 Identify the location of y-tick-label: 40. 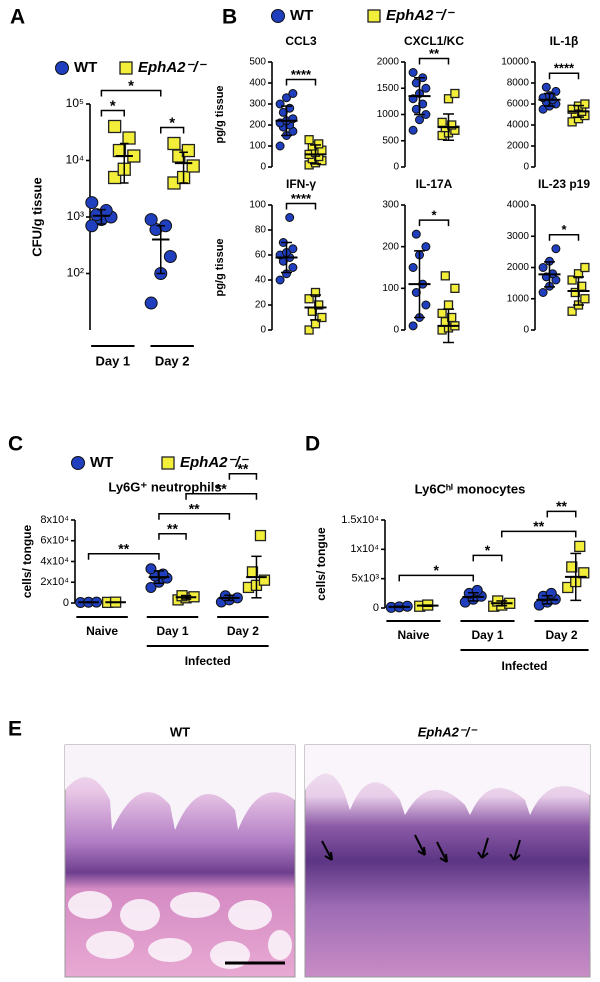
(261, 280).